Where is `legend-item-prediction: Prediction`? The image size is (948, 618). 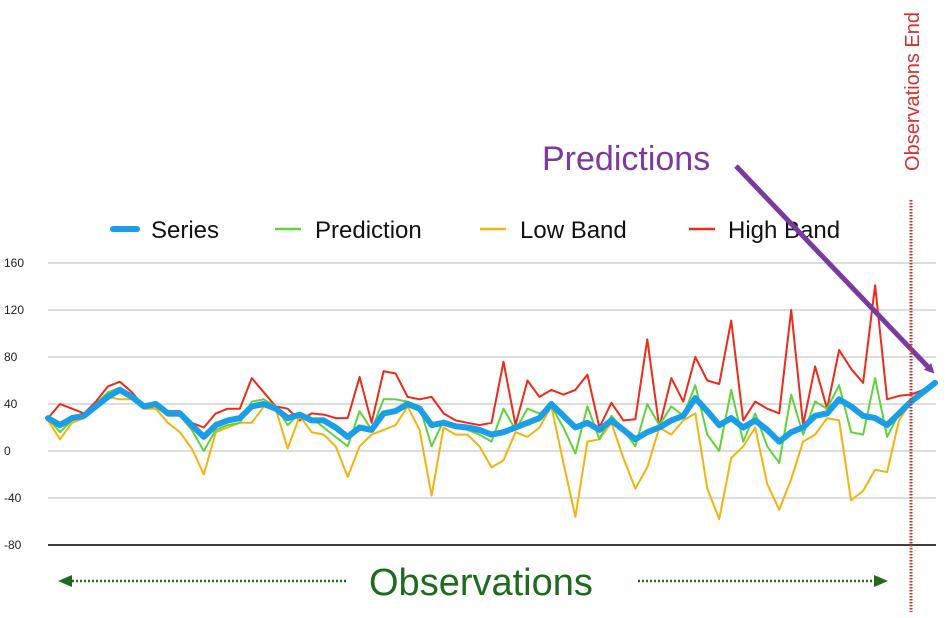
legend-item-prediction: Prediction is located at coordinates (348, 230).